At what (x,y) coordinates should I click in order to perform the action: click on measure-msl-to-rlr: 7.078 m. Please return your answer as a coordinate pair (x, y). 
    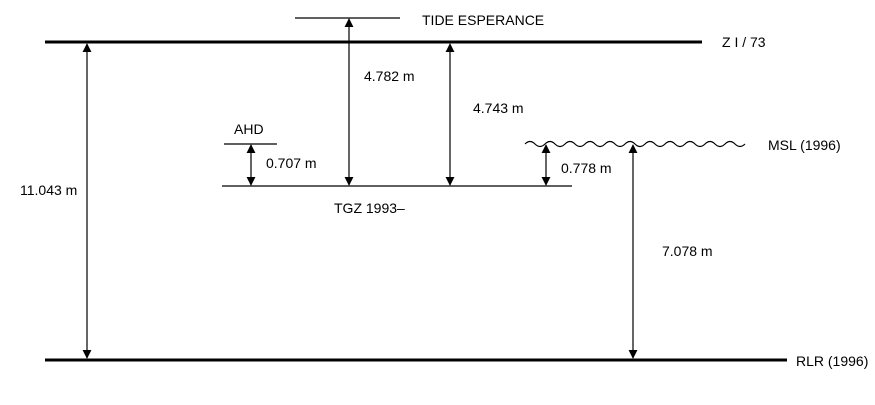
    Looking at the image, I should click on (687, 251).